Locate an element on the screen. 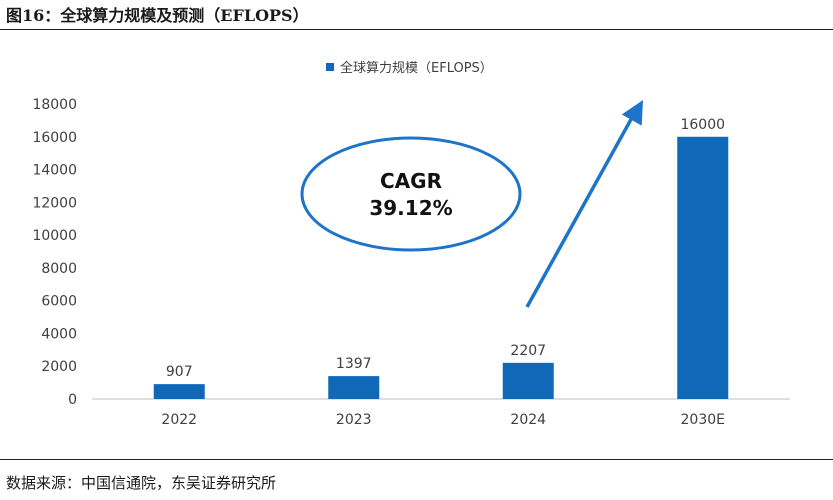  y-tick-label: 18000 is located at coordinates (54, 105).